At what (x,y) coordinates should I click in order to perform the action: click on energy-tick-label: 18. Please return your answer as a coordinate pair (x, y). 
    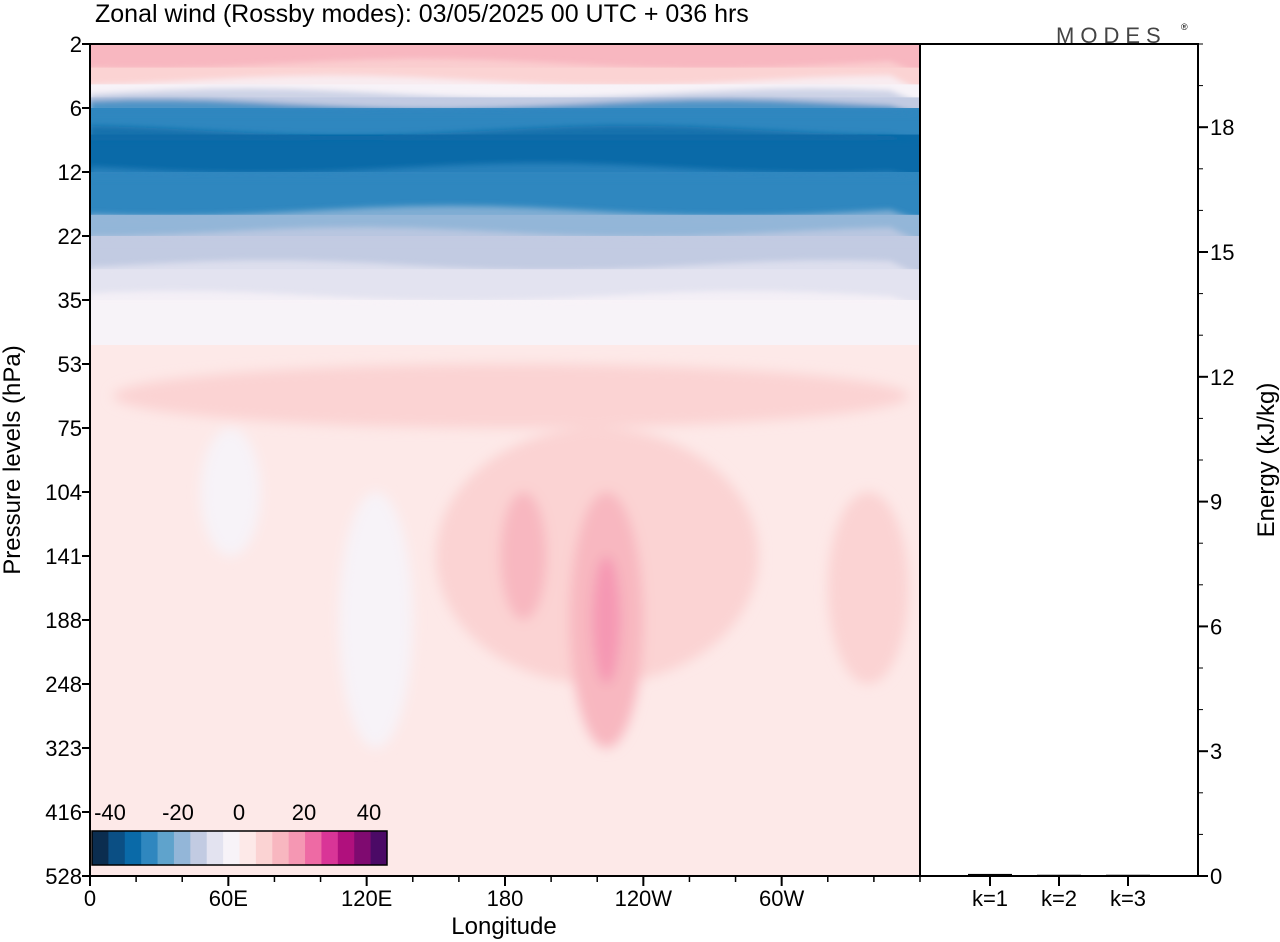
    Looking at the image, I should click on (1222, 127).